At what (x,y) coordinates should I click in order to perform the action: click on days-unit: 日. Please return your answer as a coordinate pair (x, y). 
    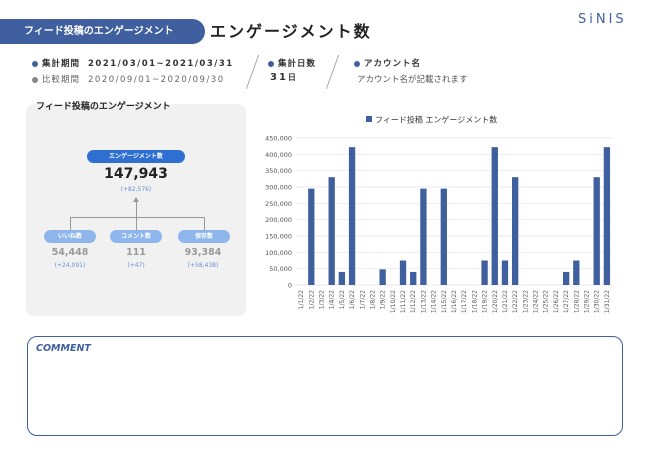
    Looking at the image, I should click on (291, 77).